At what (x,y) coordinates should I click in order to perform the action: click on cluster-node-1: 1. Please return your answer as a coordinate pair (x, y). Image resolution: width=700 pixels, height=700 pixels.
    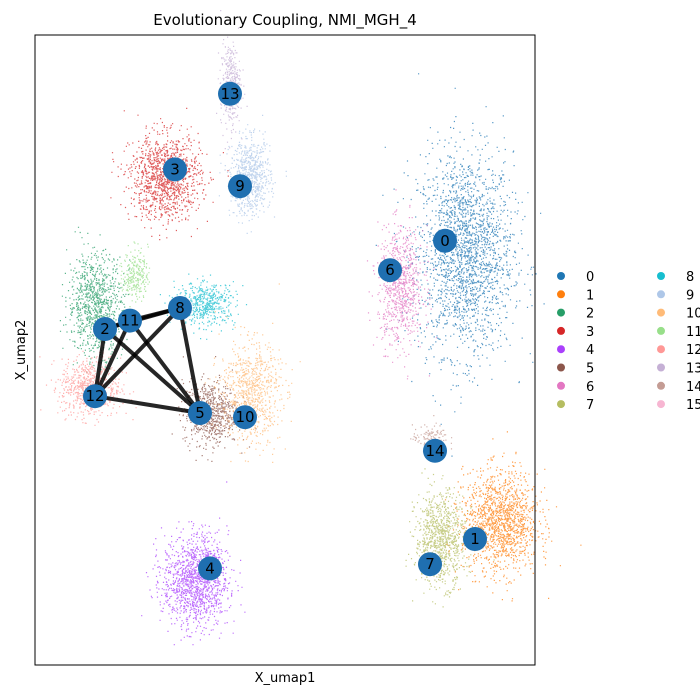
    Looking at the image, I should click on (475, 539).